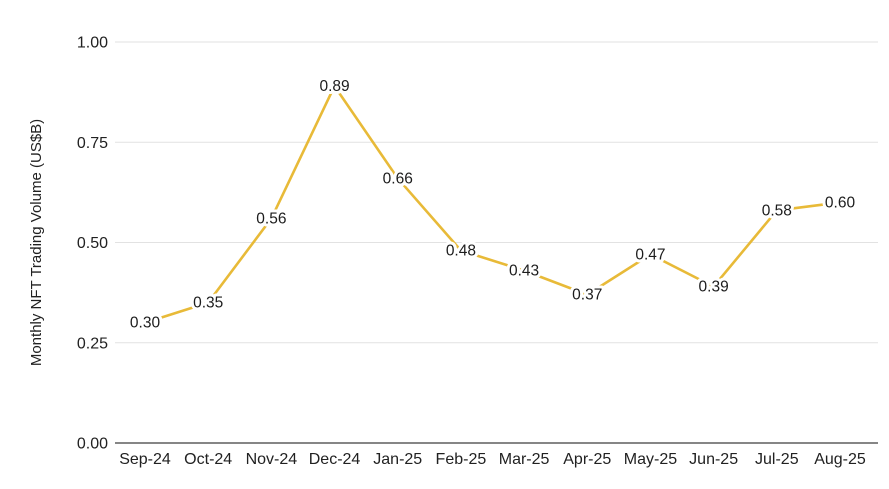 Image resolution: width=889 pixels, height=489 pixels. Describe the element at coordinates (587, 295) in the screenshot. I see `data-point-label: 0.37` at that location.